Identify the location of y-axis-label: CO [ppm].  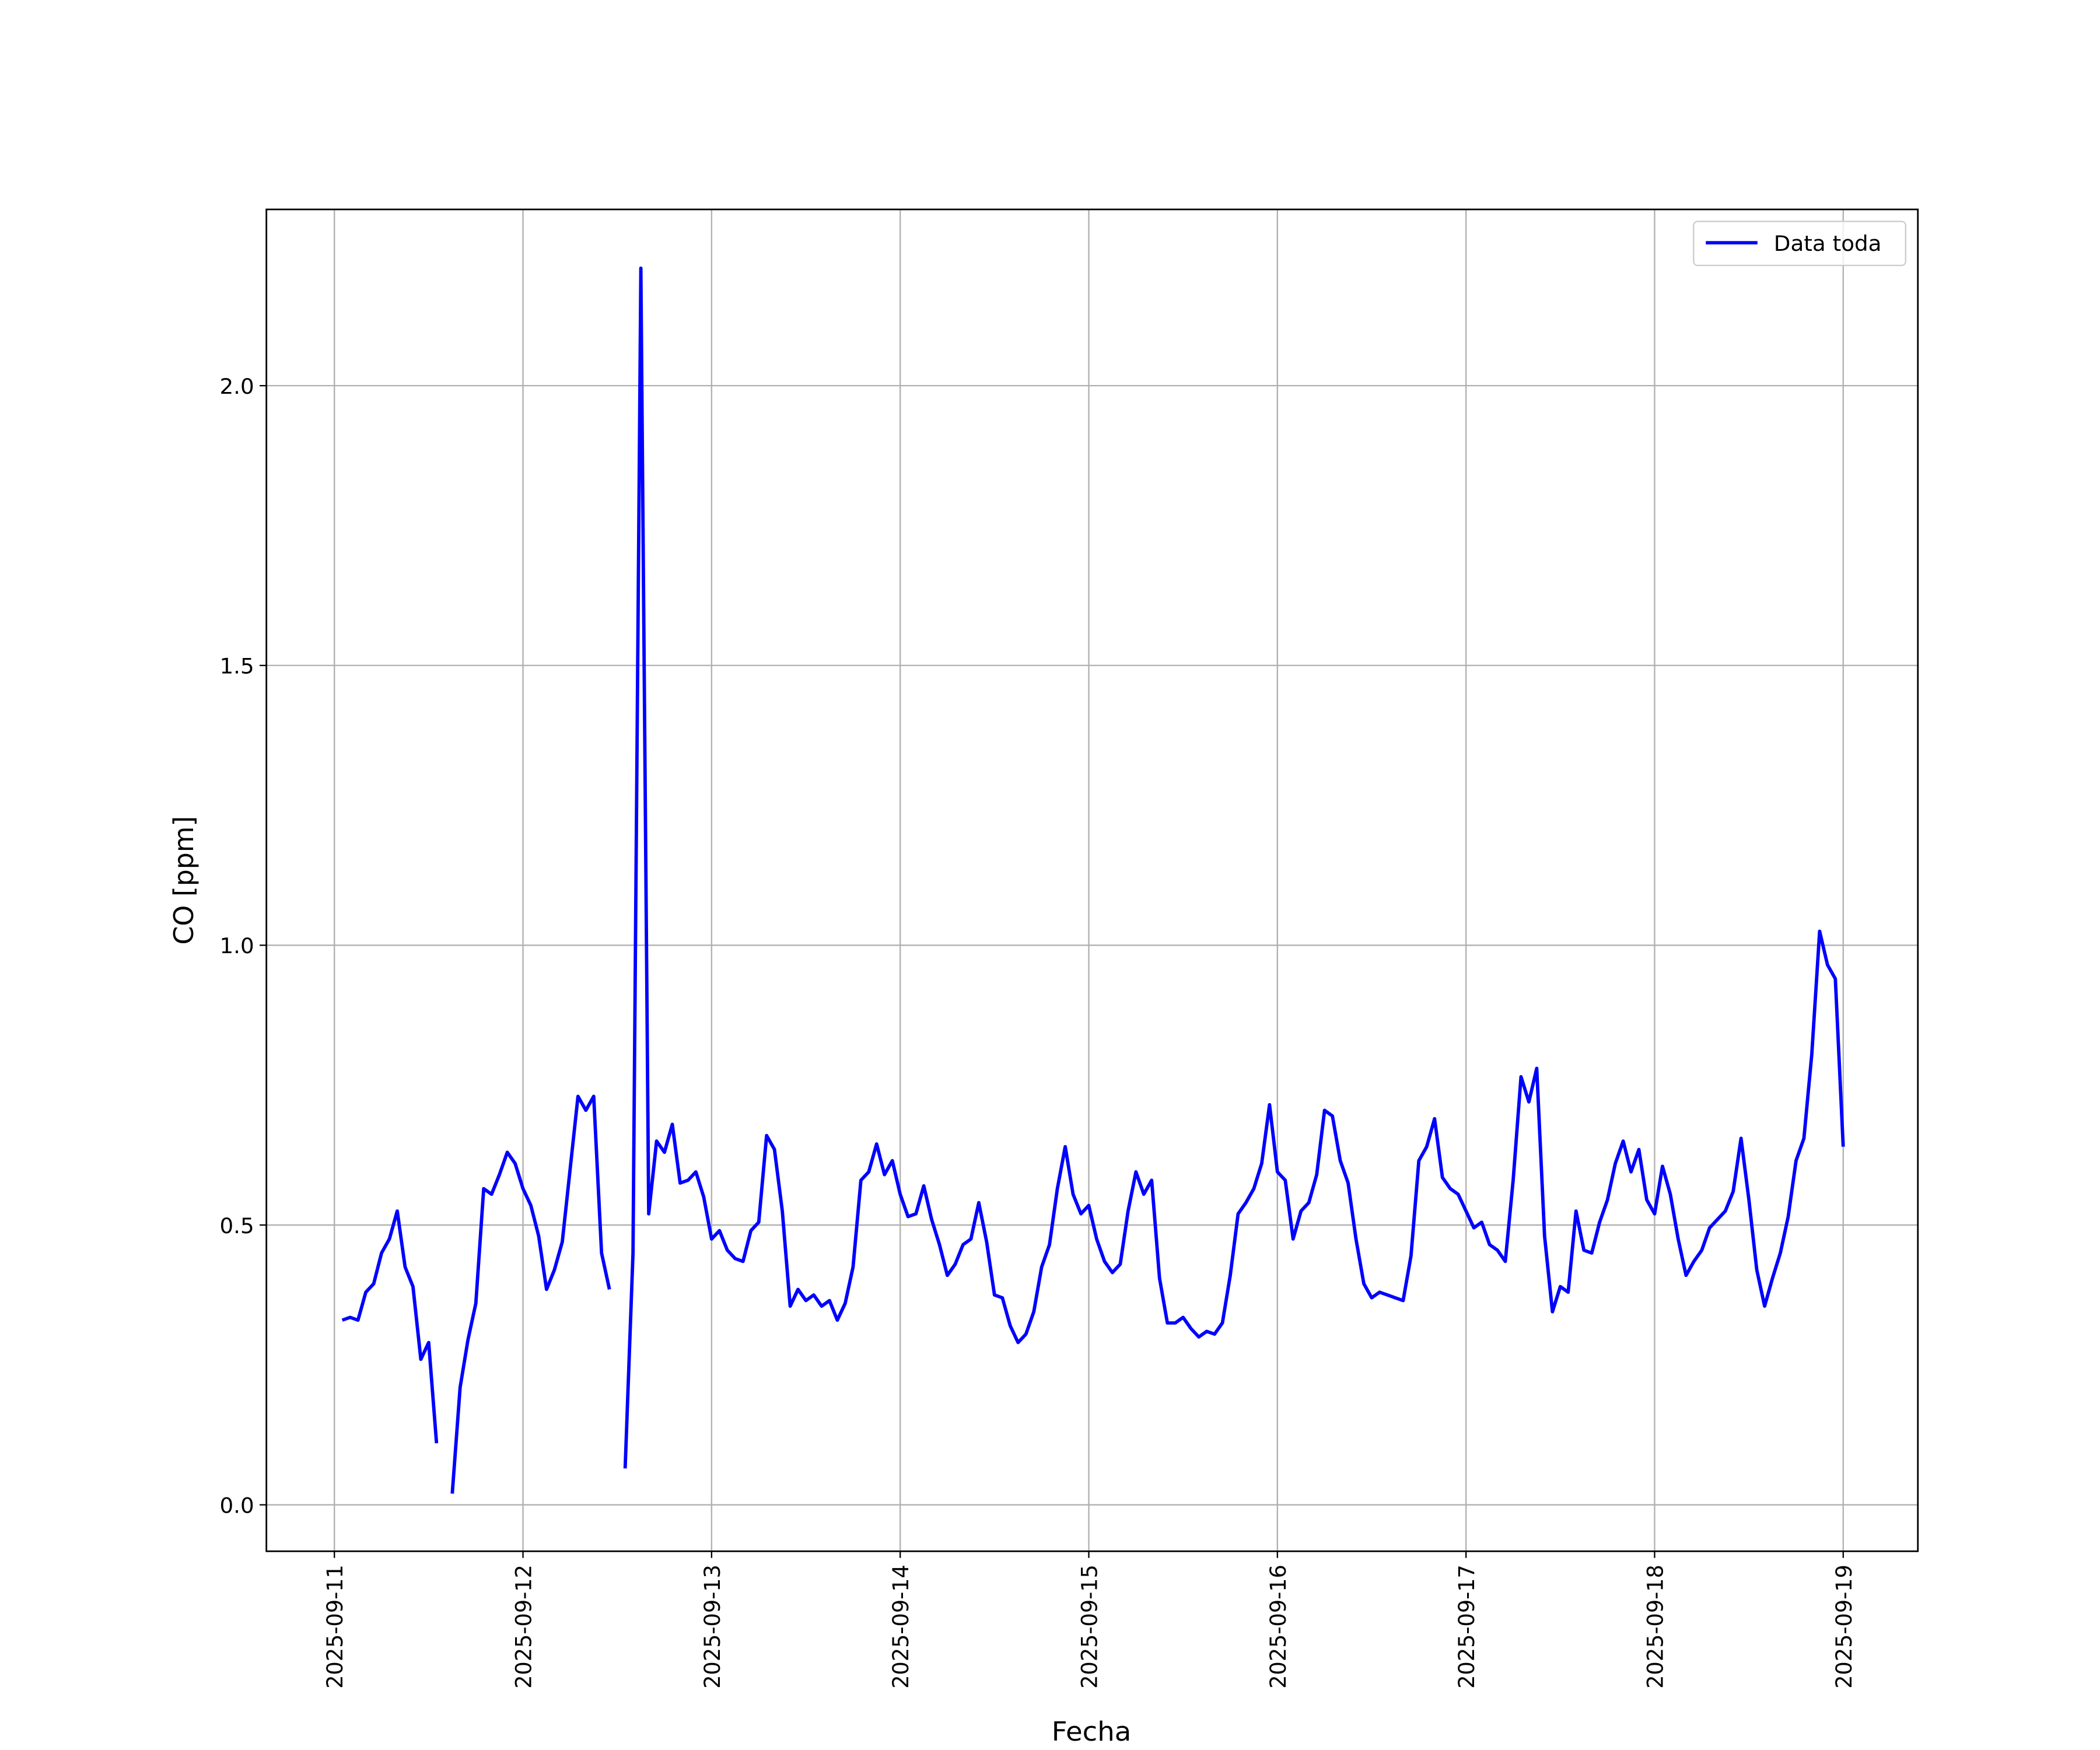
(183, 880).